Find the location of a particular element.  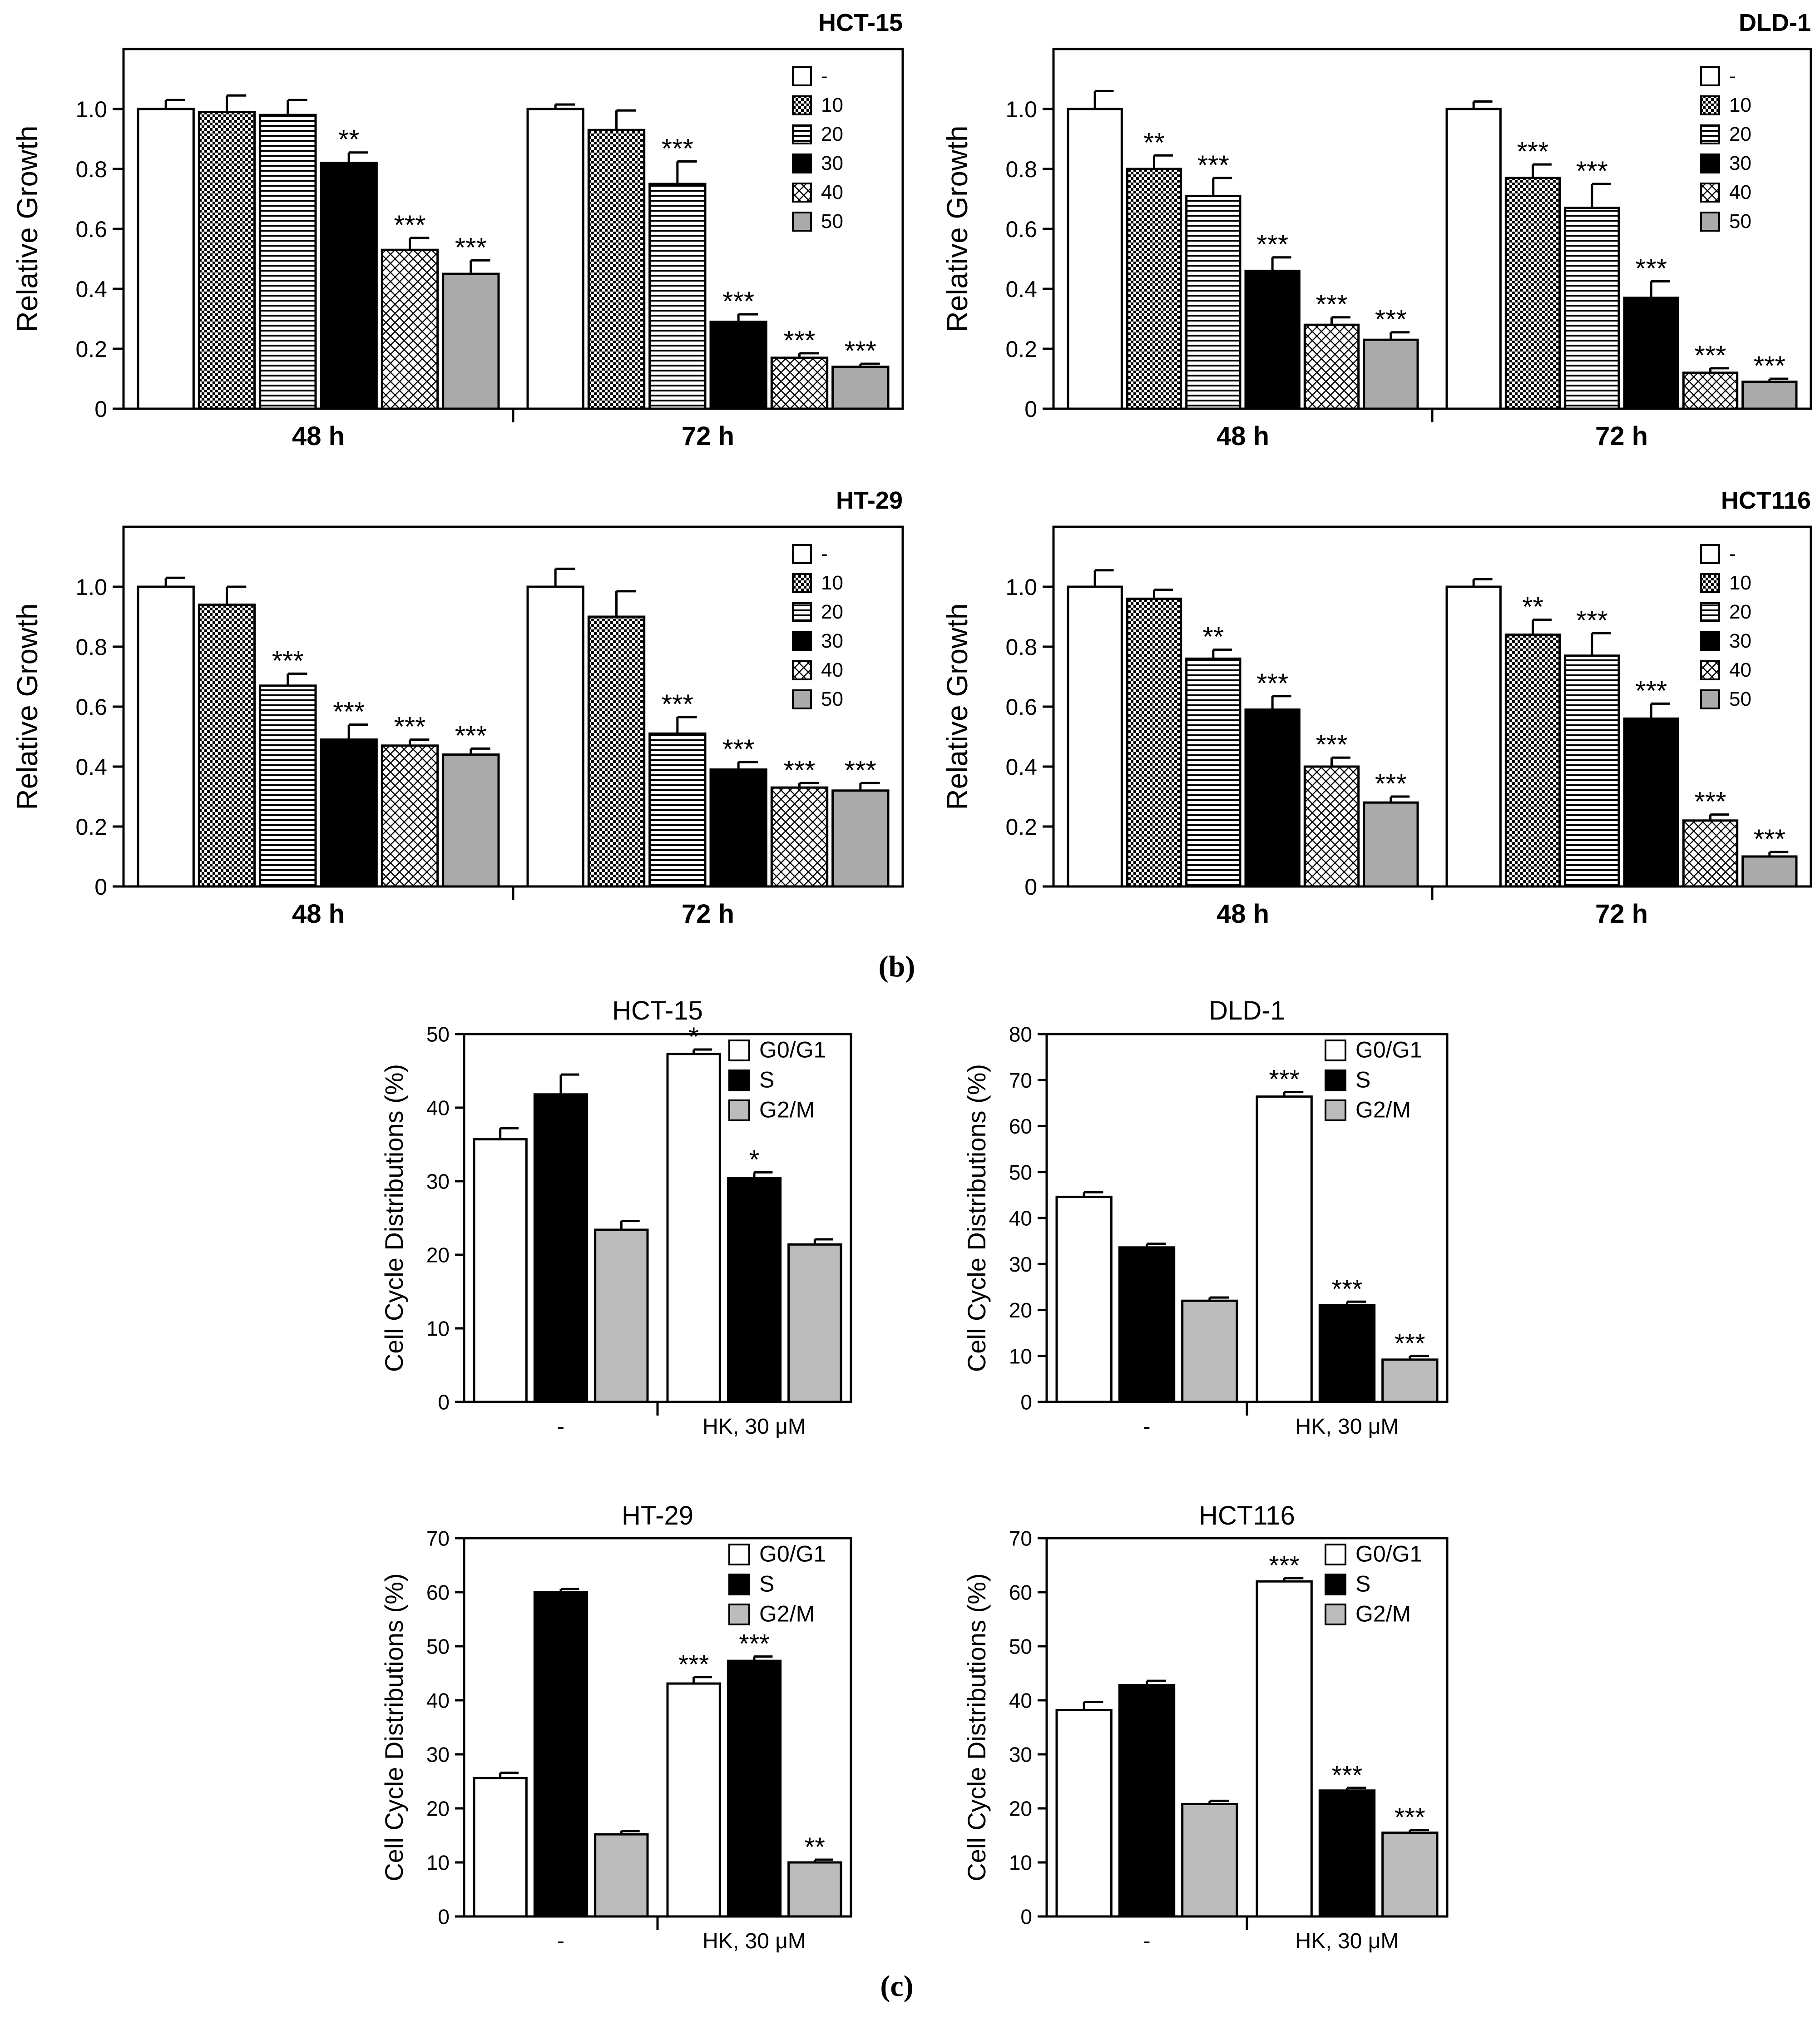

y-tick-label: 30 is located at coordinates (438, 1181).